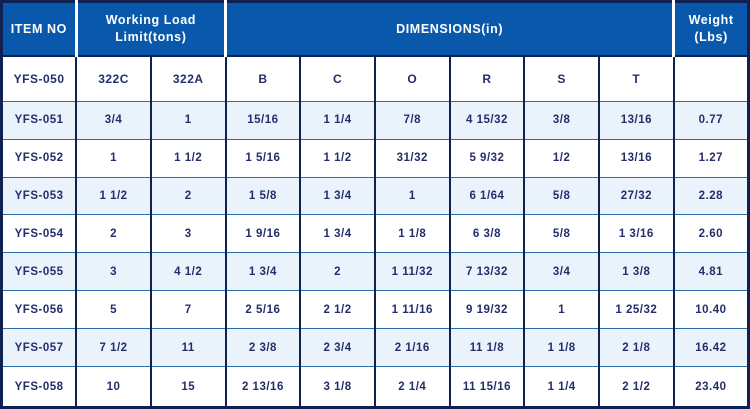 Image resolution: width=750 pixels, height=409 pixels. What do you see at coordinates (636, 348) in the screenshot?
I see `table-cell: 2 1/8` at bounding box center [636, 348].